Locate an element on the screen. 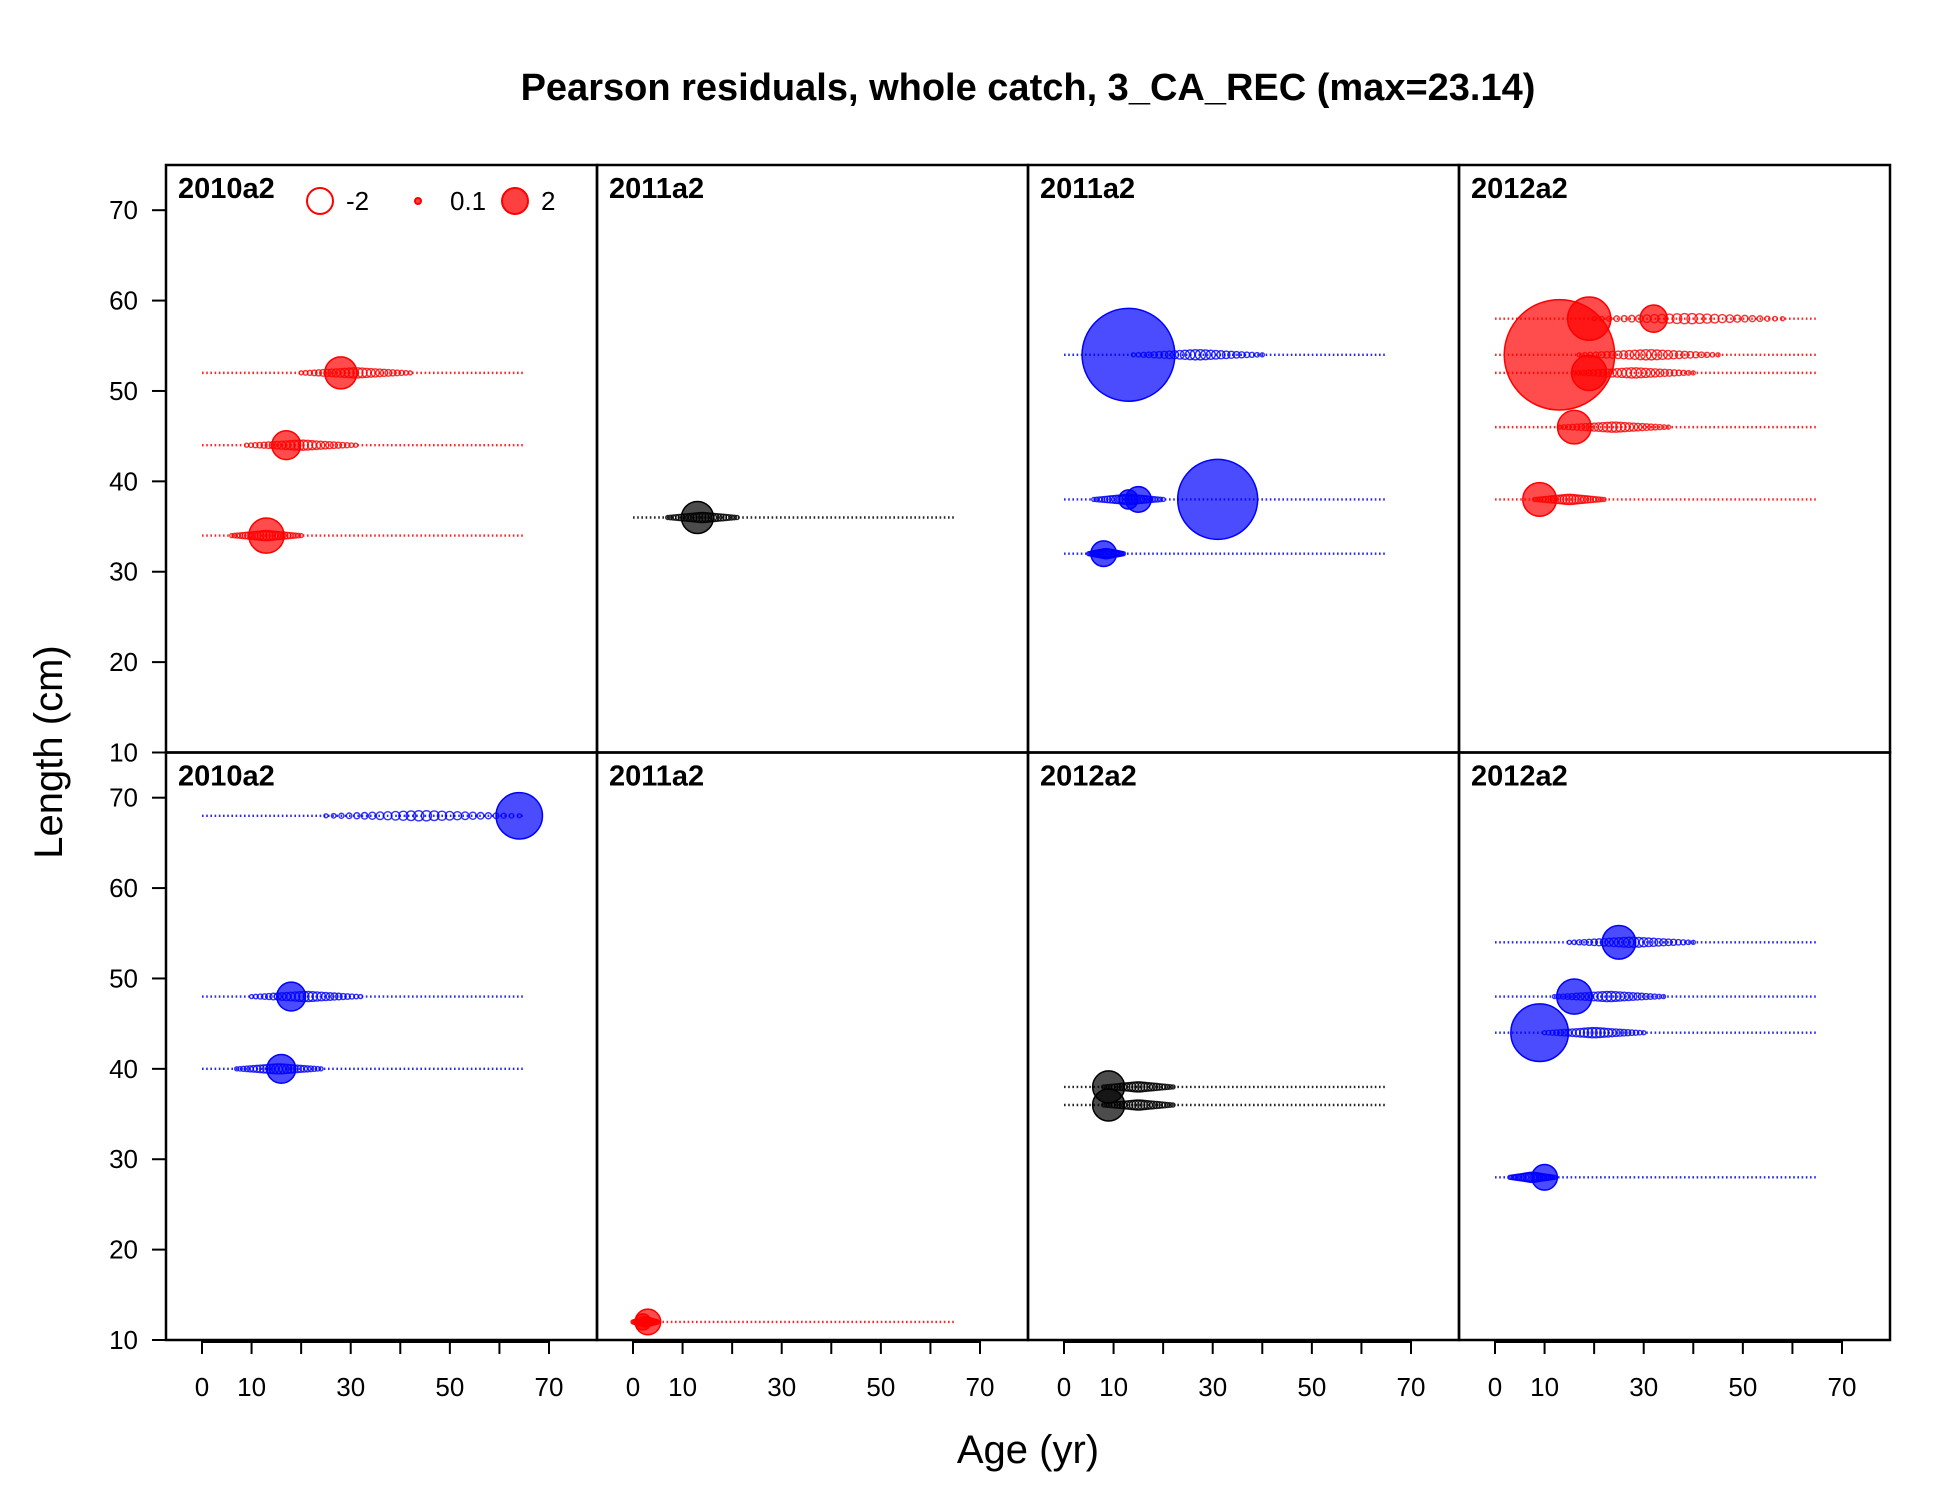 The image size is (1950, 1500). legend-label: 2 is located at coordinates (548, 201).